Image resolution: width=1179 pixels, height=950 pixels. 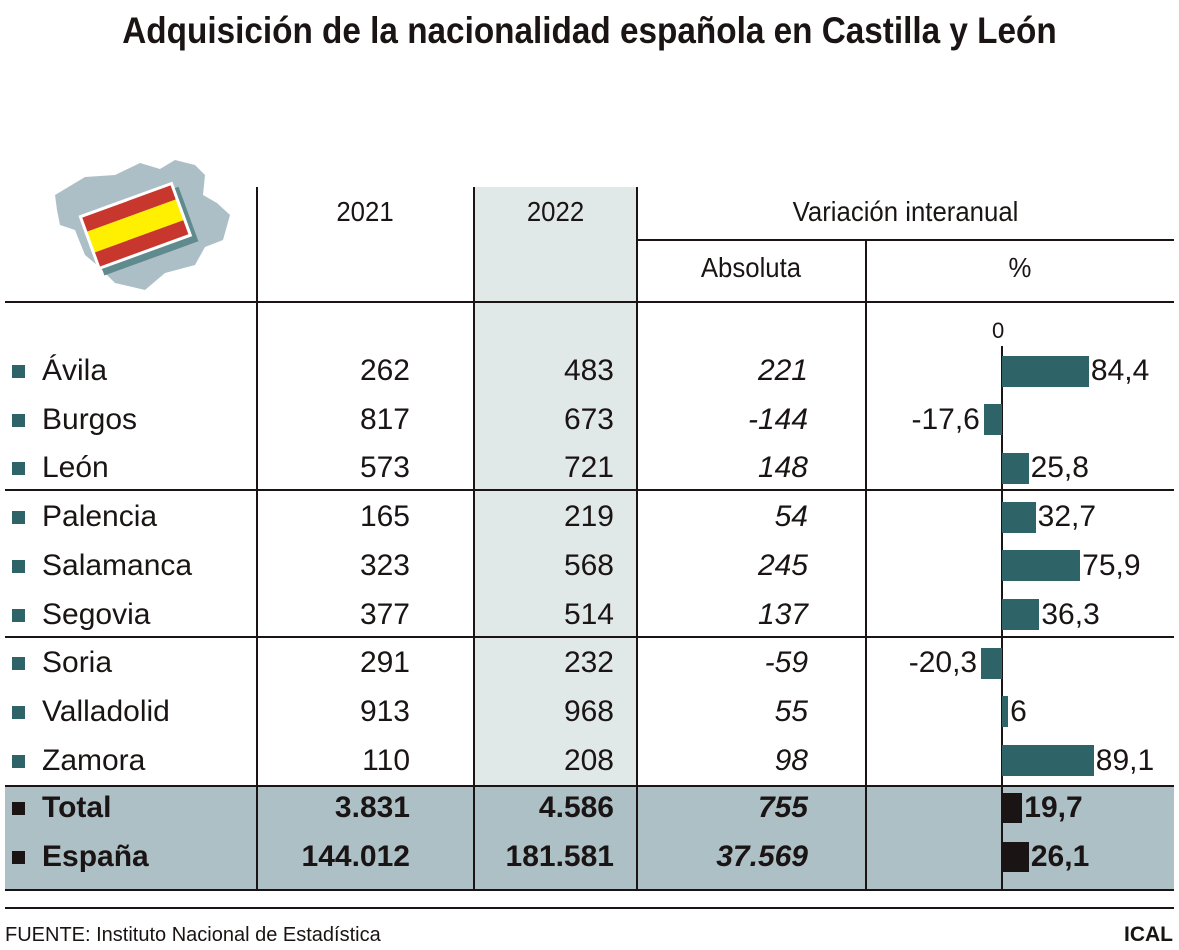 I want to click on row-name: Segovia, so click(x=96, y=614).